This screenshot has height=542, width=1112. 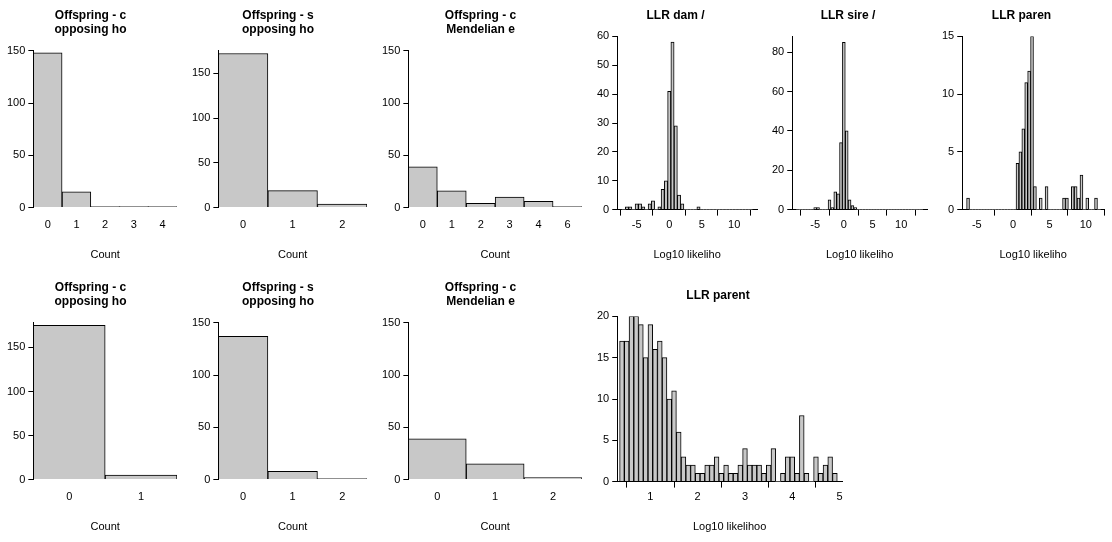 What do you see at coordinates (676, 14) in the screenshot?
I see `chart-title: LLR dam /` at bounding box center [676, 14].